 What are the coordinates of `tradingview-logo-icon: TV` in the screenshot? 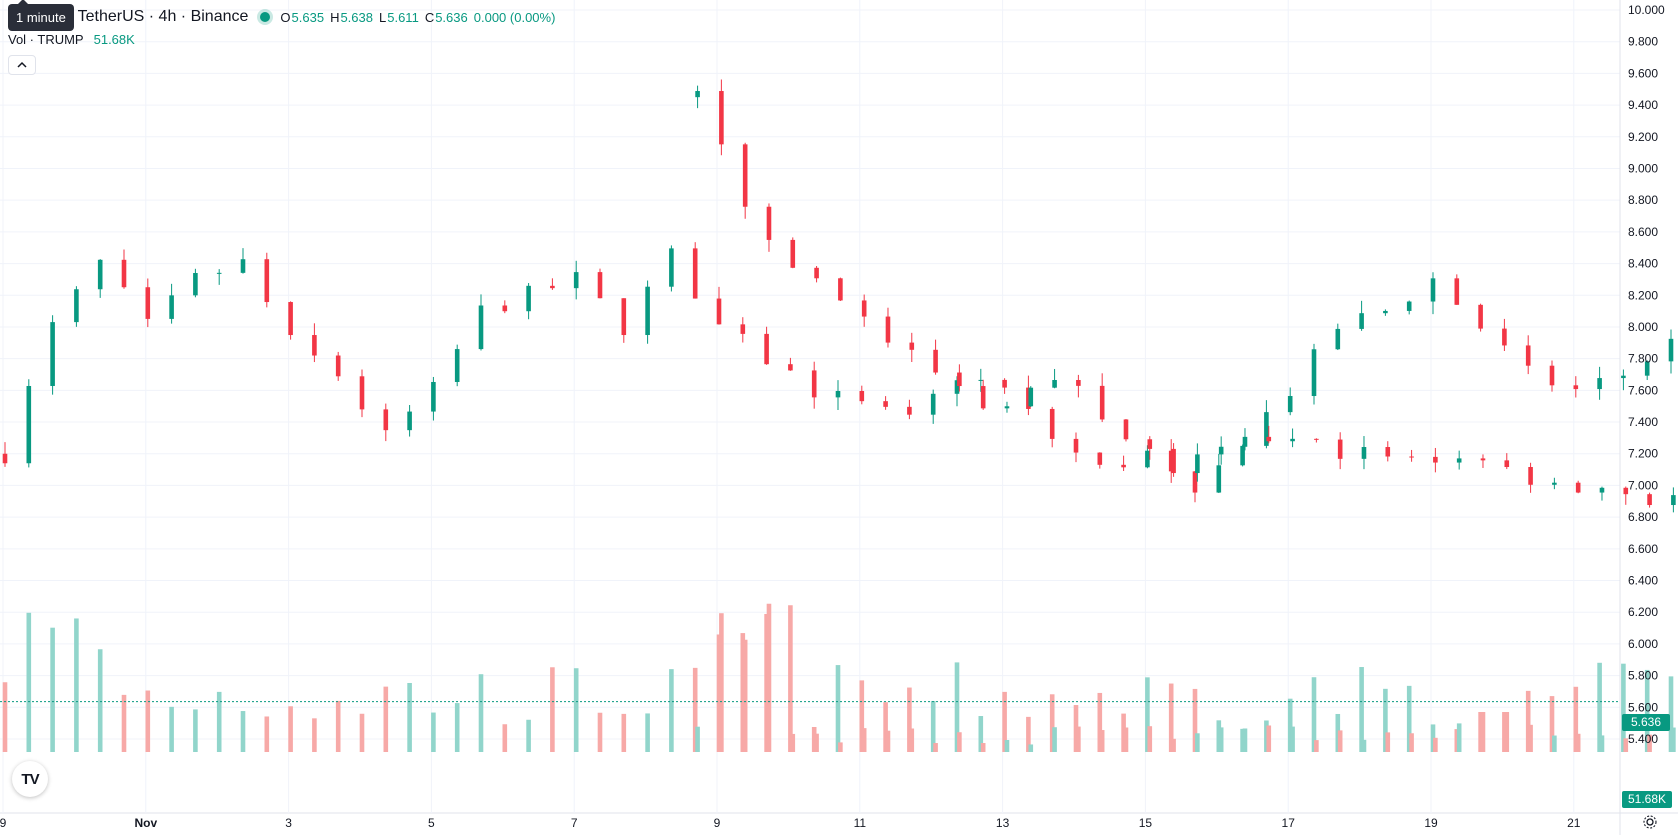 It's located at (30, 779).